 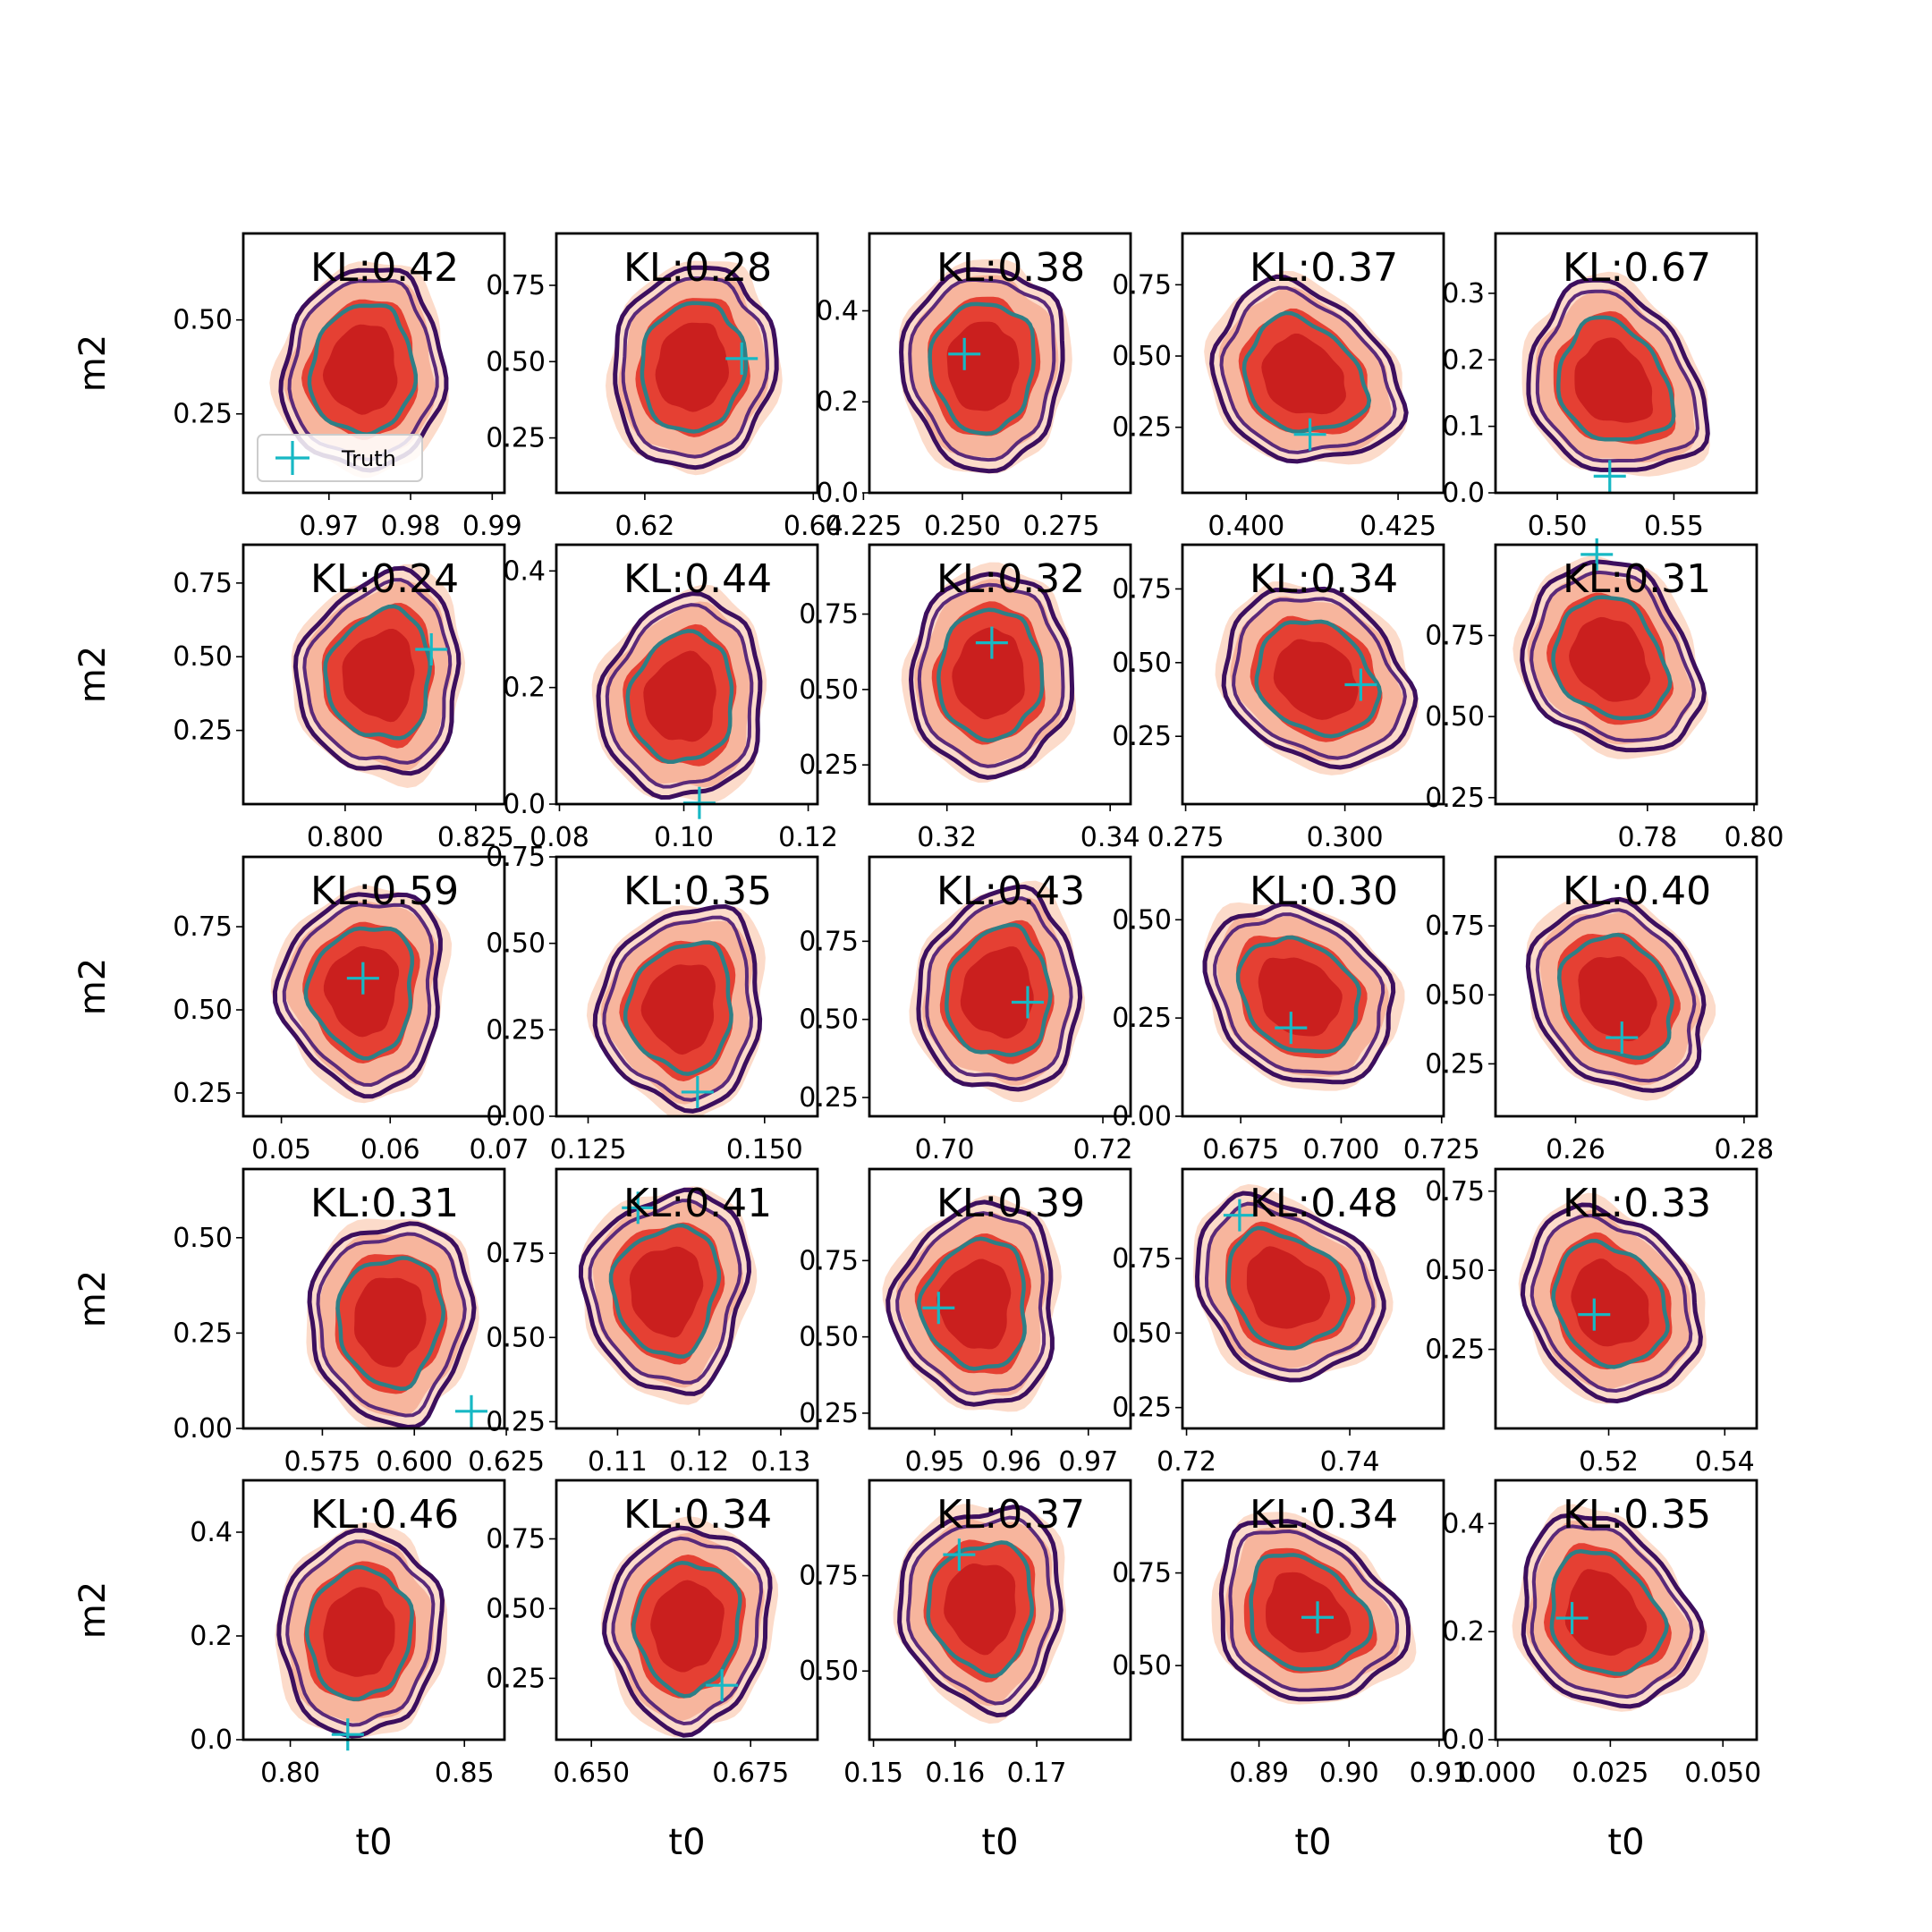 I want to click on x-tick-label: 0.95, so click(x=935, y=1462).